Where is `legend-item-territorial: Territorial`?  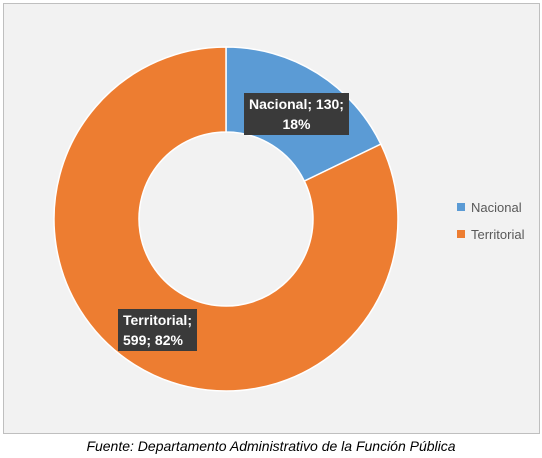
legend-item-territorial: Territorial is located at coordinates (490, 234).